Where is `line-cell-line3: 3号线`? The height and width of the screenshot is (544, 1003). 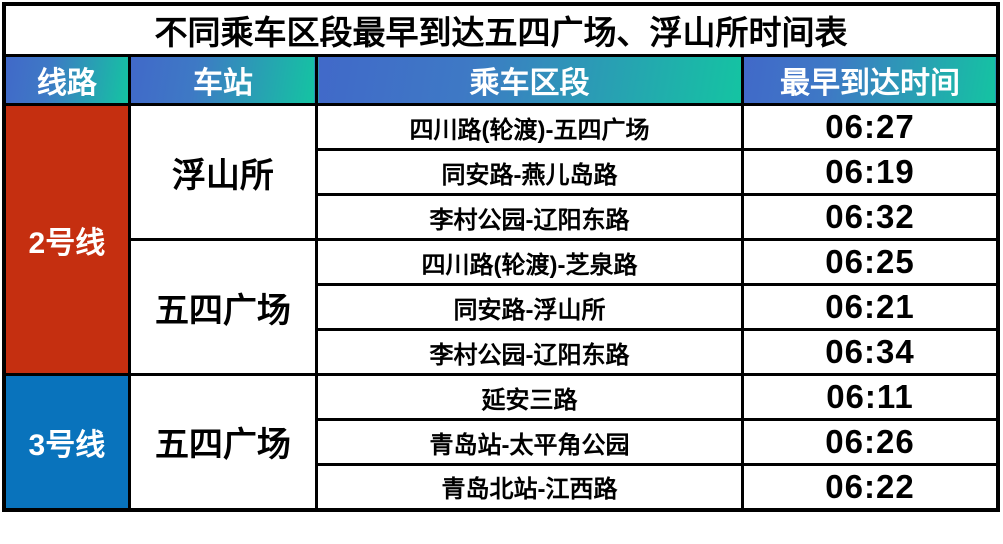
line-cell-line3: 3号线 is located at coordinates (66, 442).